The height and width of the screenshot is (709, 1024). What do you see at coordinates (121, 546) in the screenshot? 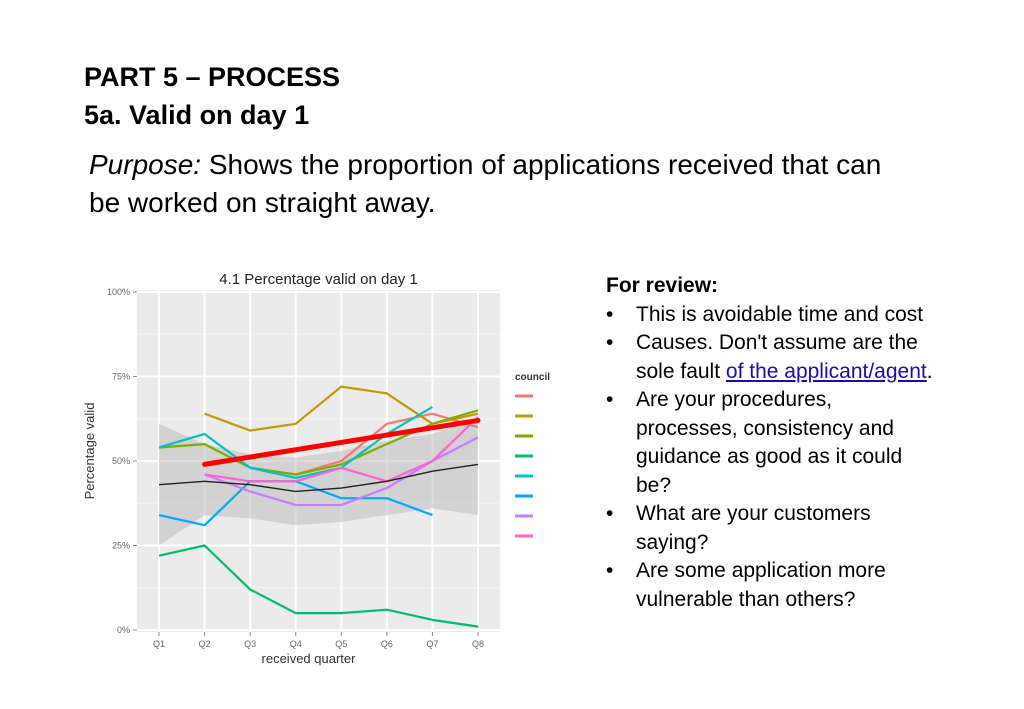
I see `y-tick-label: 25%` at bounding box center [121, 546].